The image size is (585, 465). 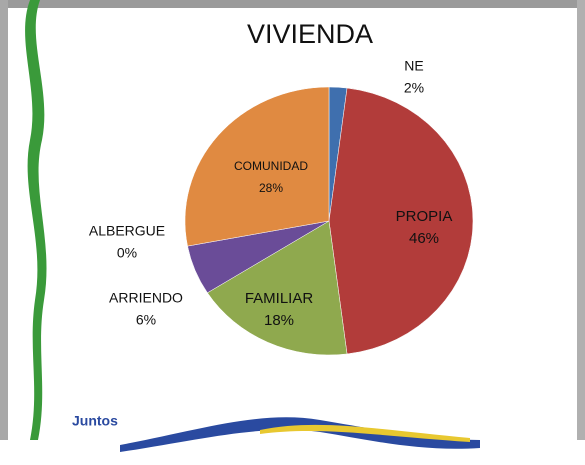 I want to click on category-label: PROPIA, so click(x=424, y=216).